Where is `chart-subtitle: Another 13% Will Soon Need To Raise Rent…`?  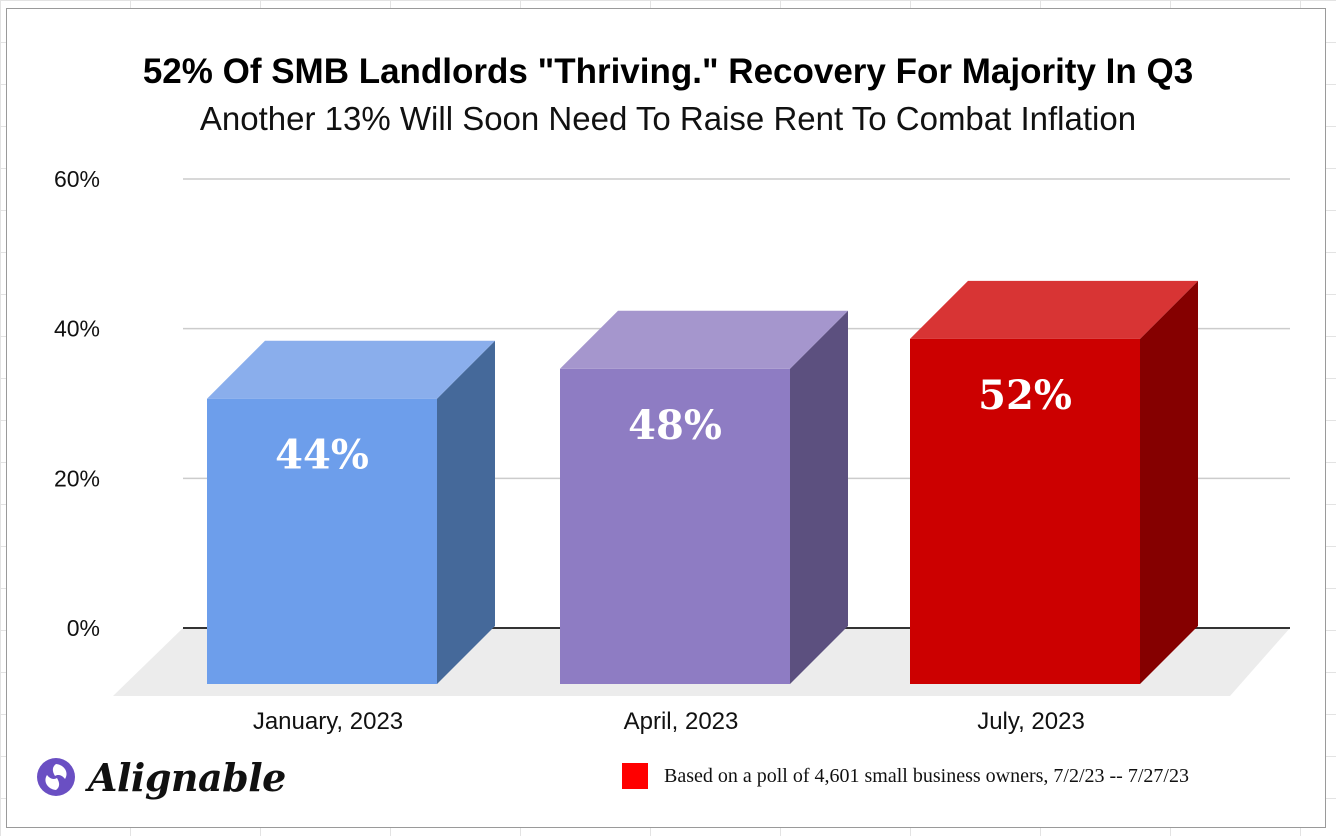
chart-subtitle: Another 13% Will Soon Need To Raise Rent… is located at coordinates (668, 118).